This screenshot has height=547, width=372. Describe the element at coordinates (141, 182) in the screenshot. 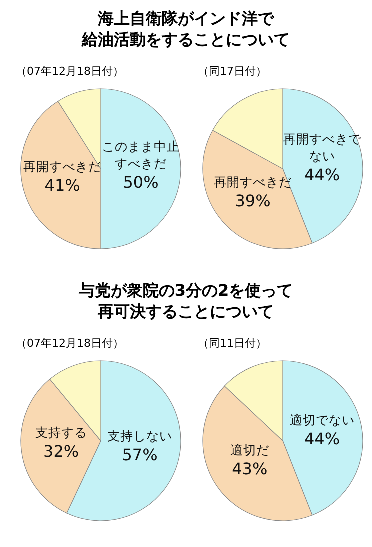

I see `data-label: 50%` at that location.